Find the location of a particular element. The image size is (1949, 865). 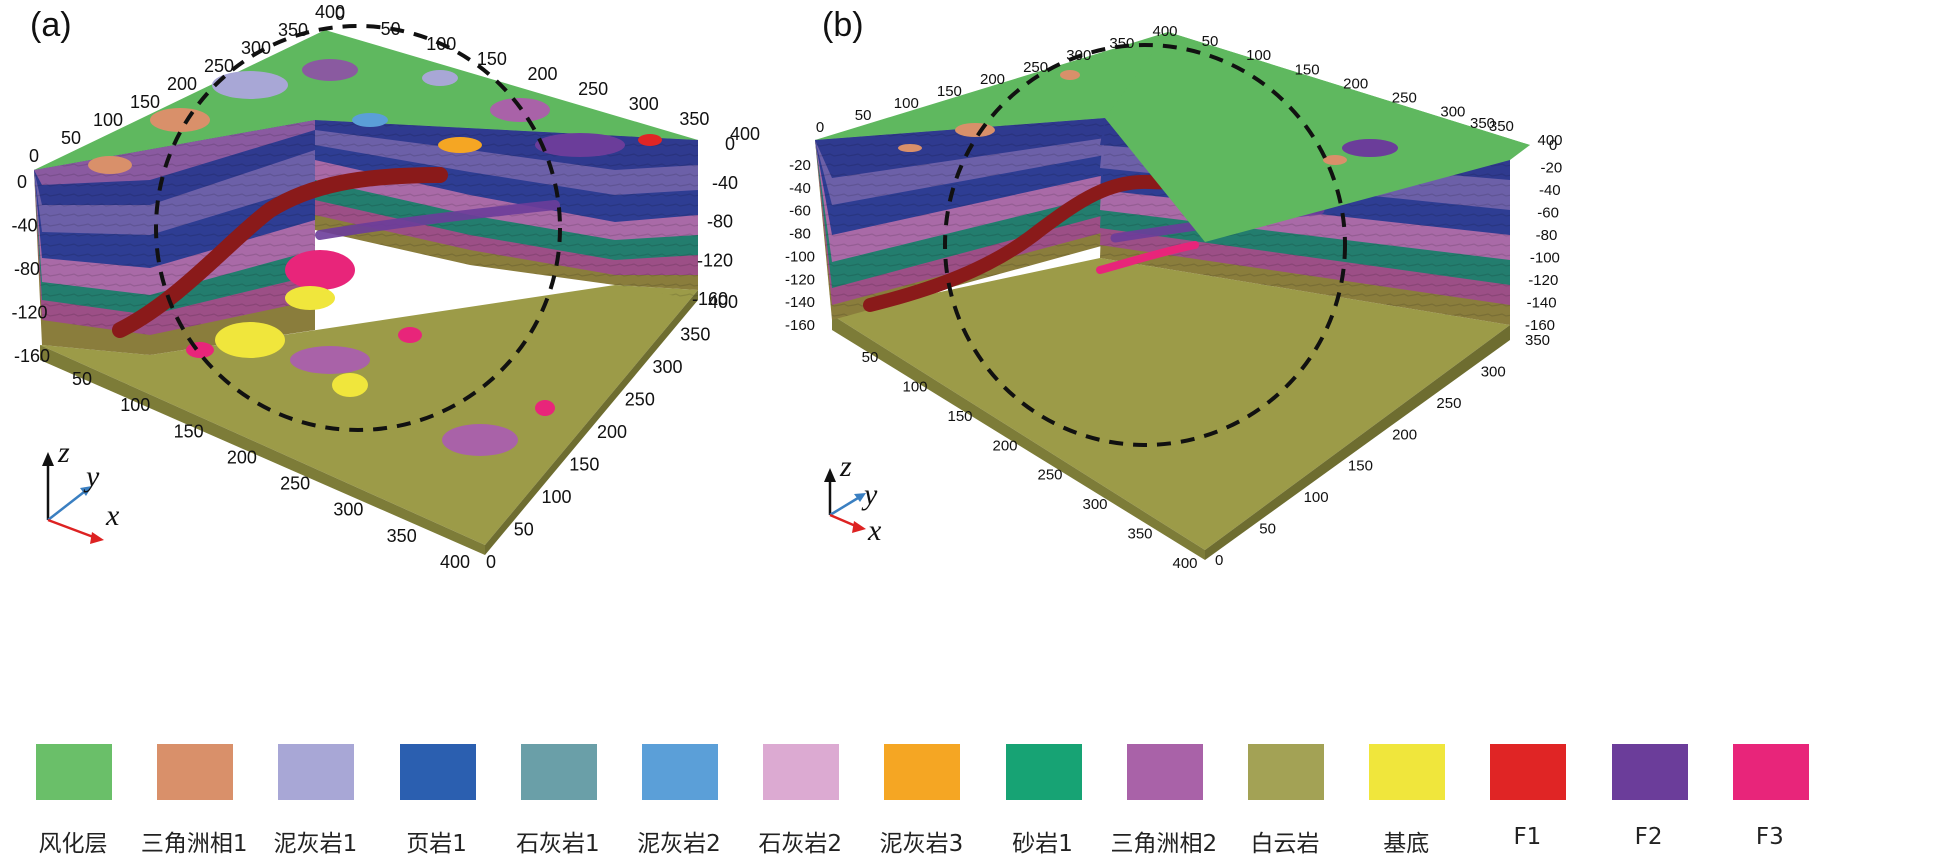

panel-a-front-y-tick-6: 300 is located at coordinates (668, 367).